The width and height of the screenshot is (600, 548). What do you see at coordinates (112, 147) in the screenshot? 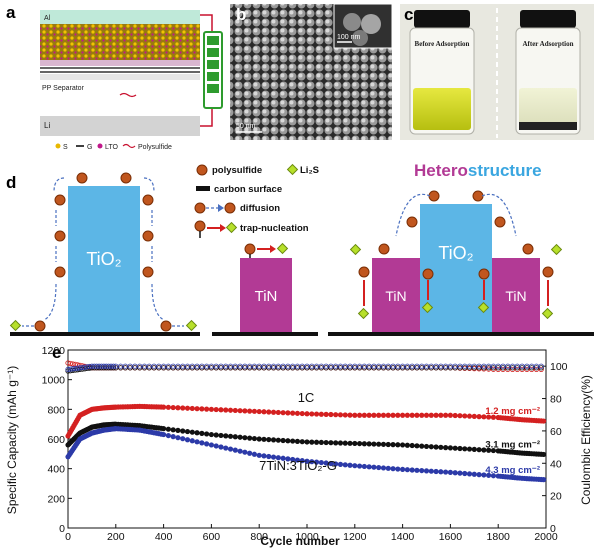
I see `legend-lto-label: LTO` at bounding box center [112, 147].